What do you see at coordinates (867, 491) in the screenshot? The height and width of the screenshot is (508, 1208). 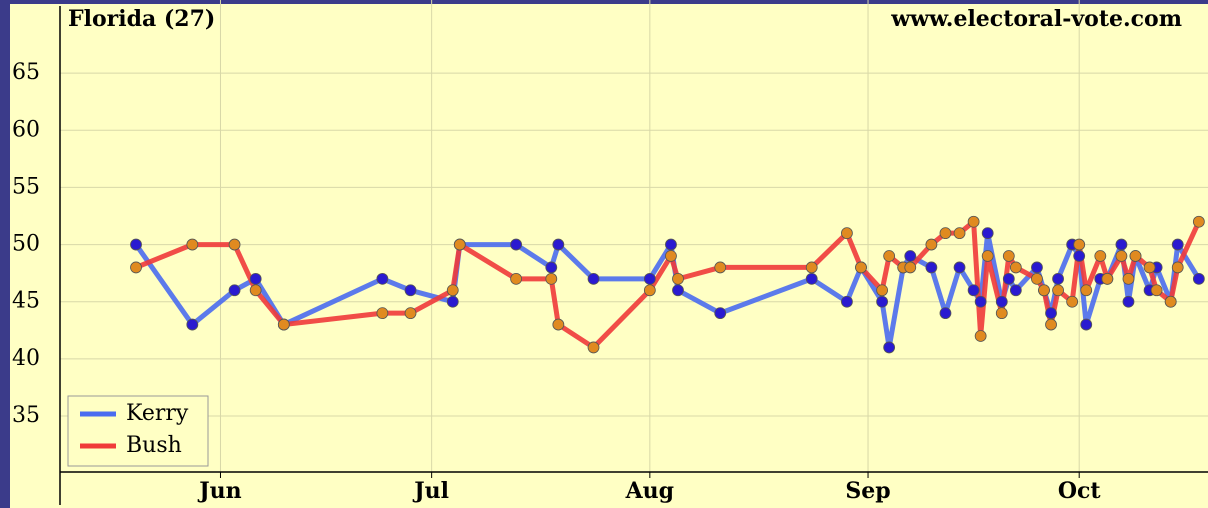 I see `x-tick-label: Sep` at bounding box center [867, 491].